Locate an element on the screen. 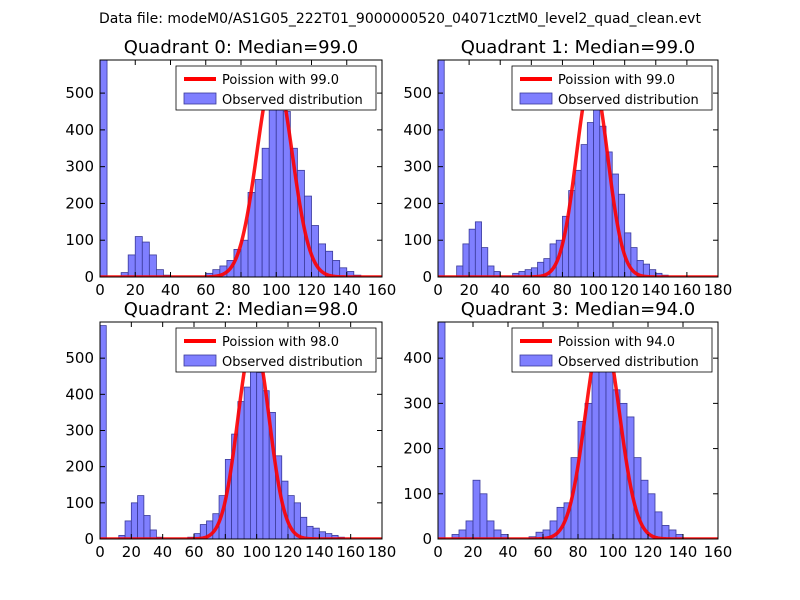  subplot-title: Quadrant 3: Median=94.0 is located at coordinates (578, 309).